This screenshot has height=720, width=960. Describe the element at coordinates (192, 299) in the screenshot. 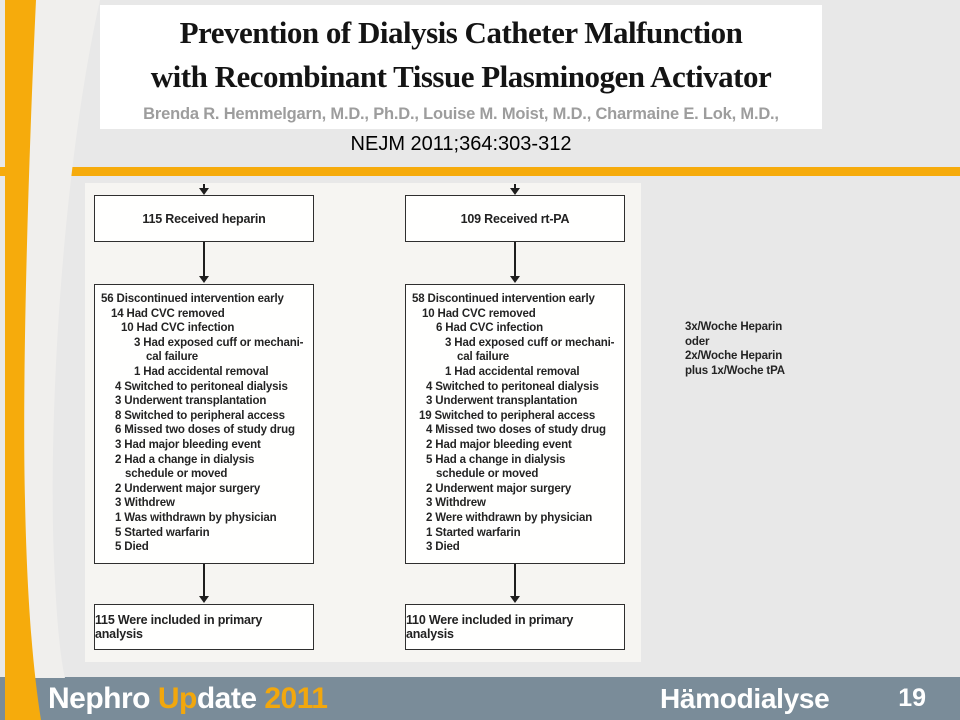

I see `figure-text-line: 56 Discontinued intervention early` at that location.